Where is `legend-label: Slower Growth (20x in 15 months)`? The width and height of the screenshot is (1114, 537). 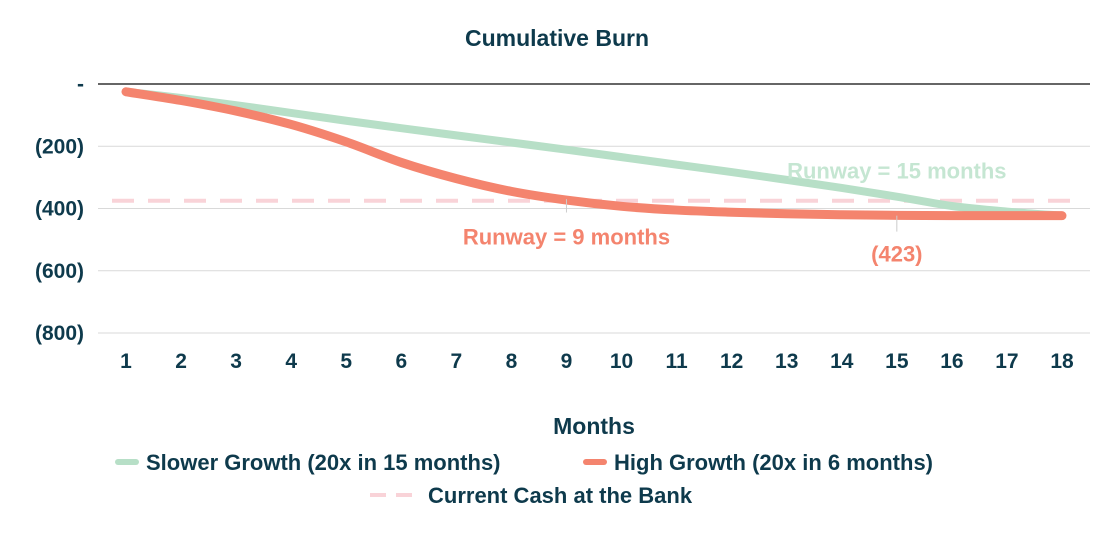 legend-label: Slower Growth (20x in 15 months) is located at coordinates (323, 462).